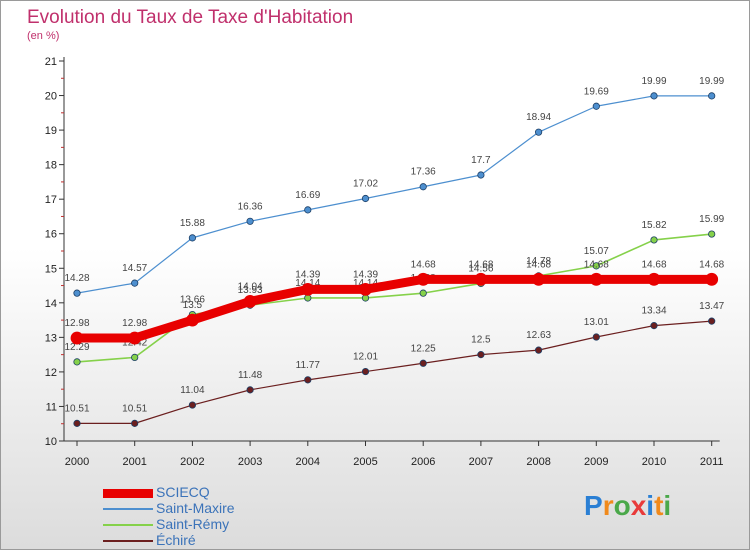 The width and height of the screenshot is (750, 550). Describe the element at coordinates (192, 462) in the screenshot. I see `x-tick-label: 2002` at that location.